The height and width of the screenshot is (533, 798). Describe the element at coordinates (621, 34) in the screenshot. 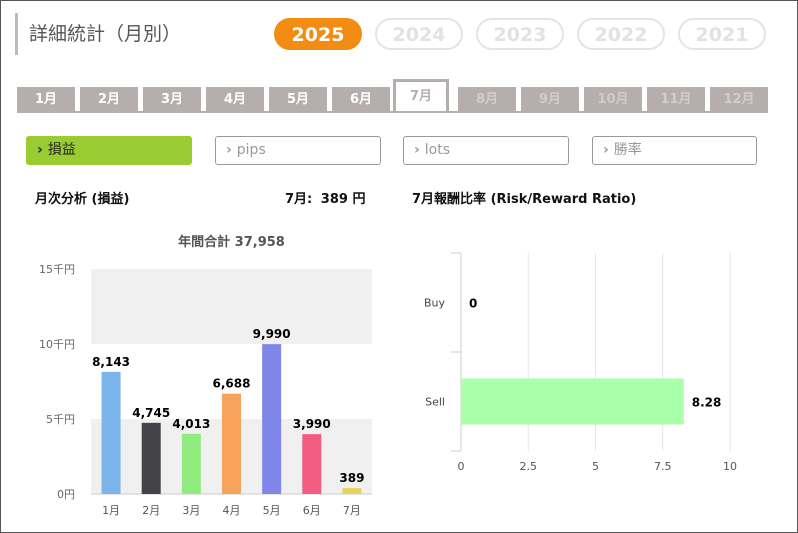

I see `year-button-3: 2022` at that location.